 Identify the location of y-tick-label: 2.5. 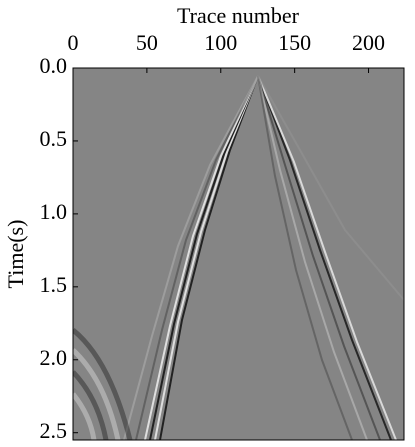
(54, 430).